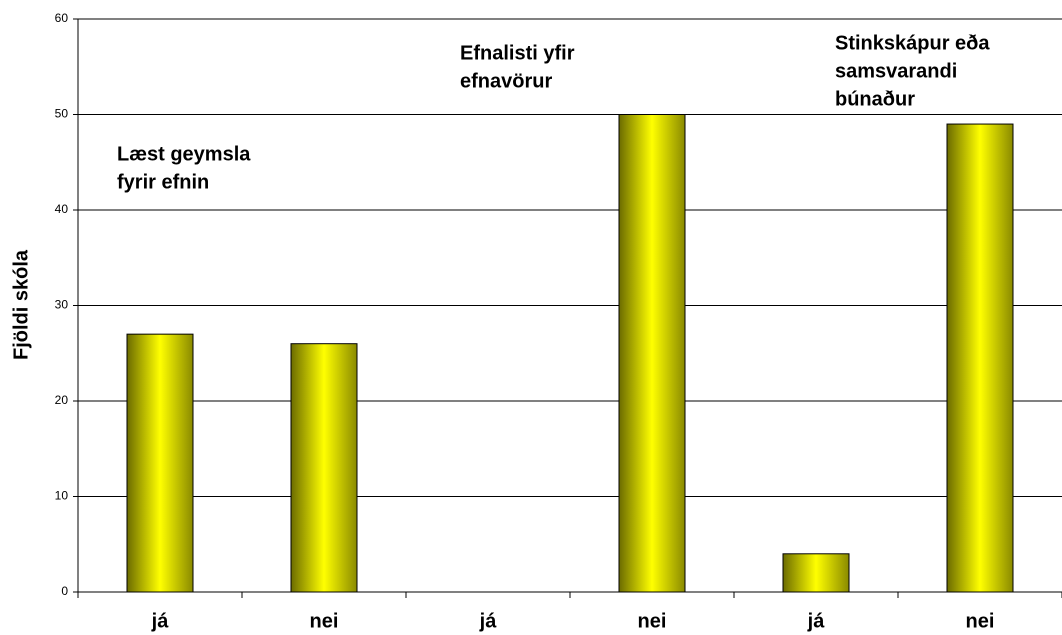 This screenshot has height=635, width=1062. I want to click on y-axis-label: Fjöldi skóla, so click(21, 304).